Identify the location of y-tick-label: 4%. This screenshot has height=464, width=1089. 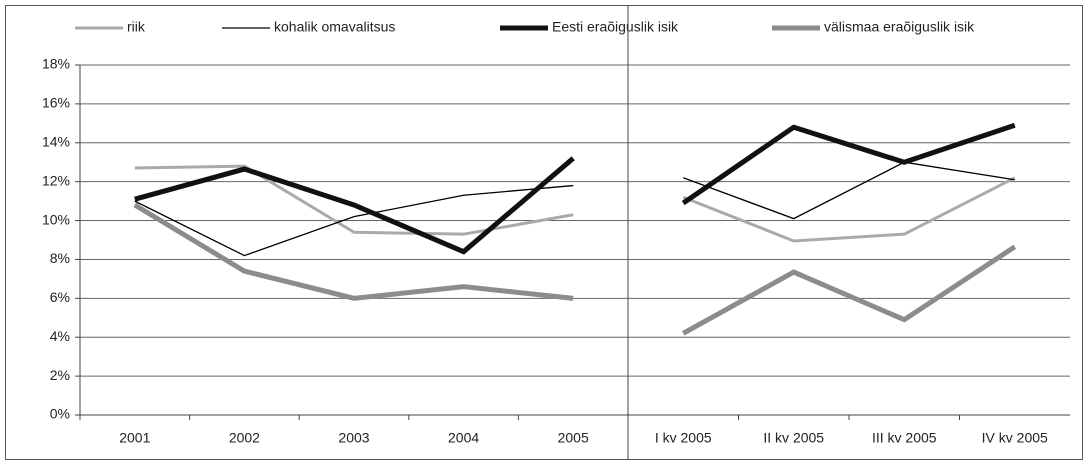
(60, 336).